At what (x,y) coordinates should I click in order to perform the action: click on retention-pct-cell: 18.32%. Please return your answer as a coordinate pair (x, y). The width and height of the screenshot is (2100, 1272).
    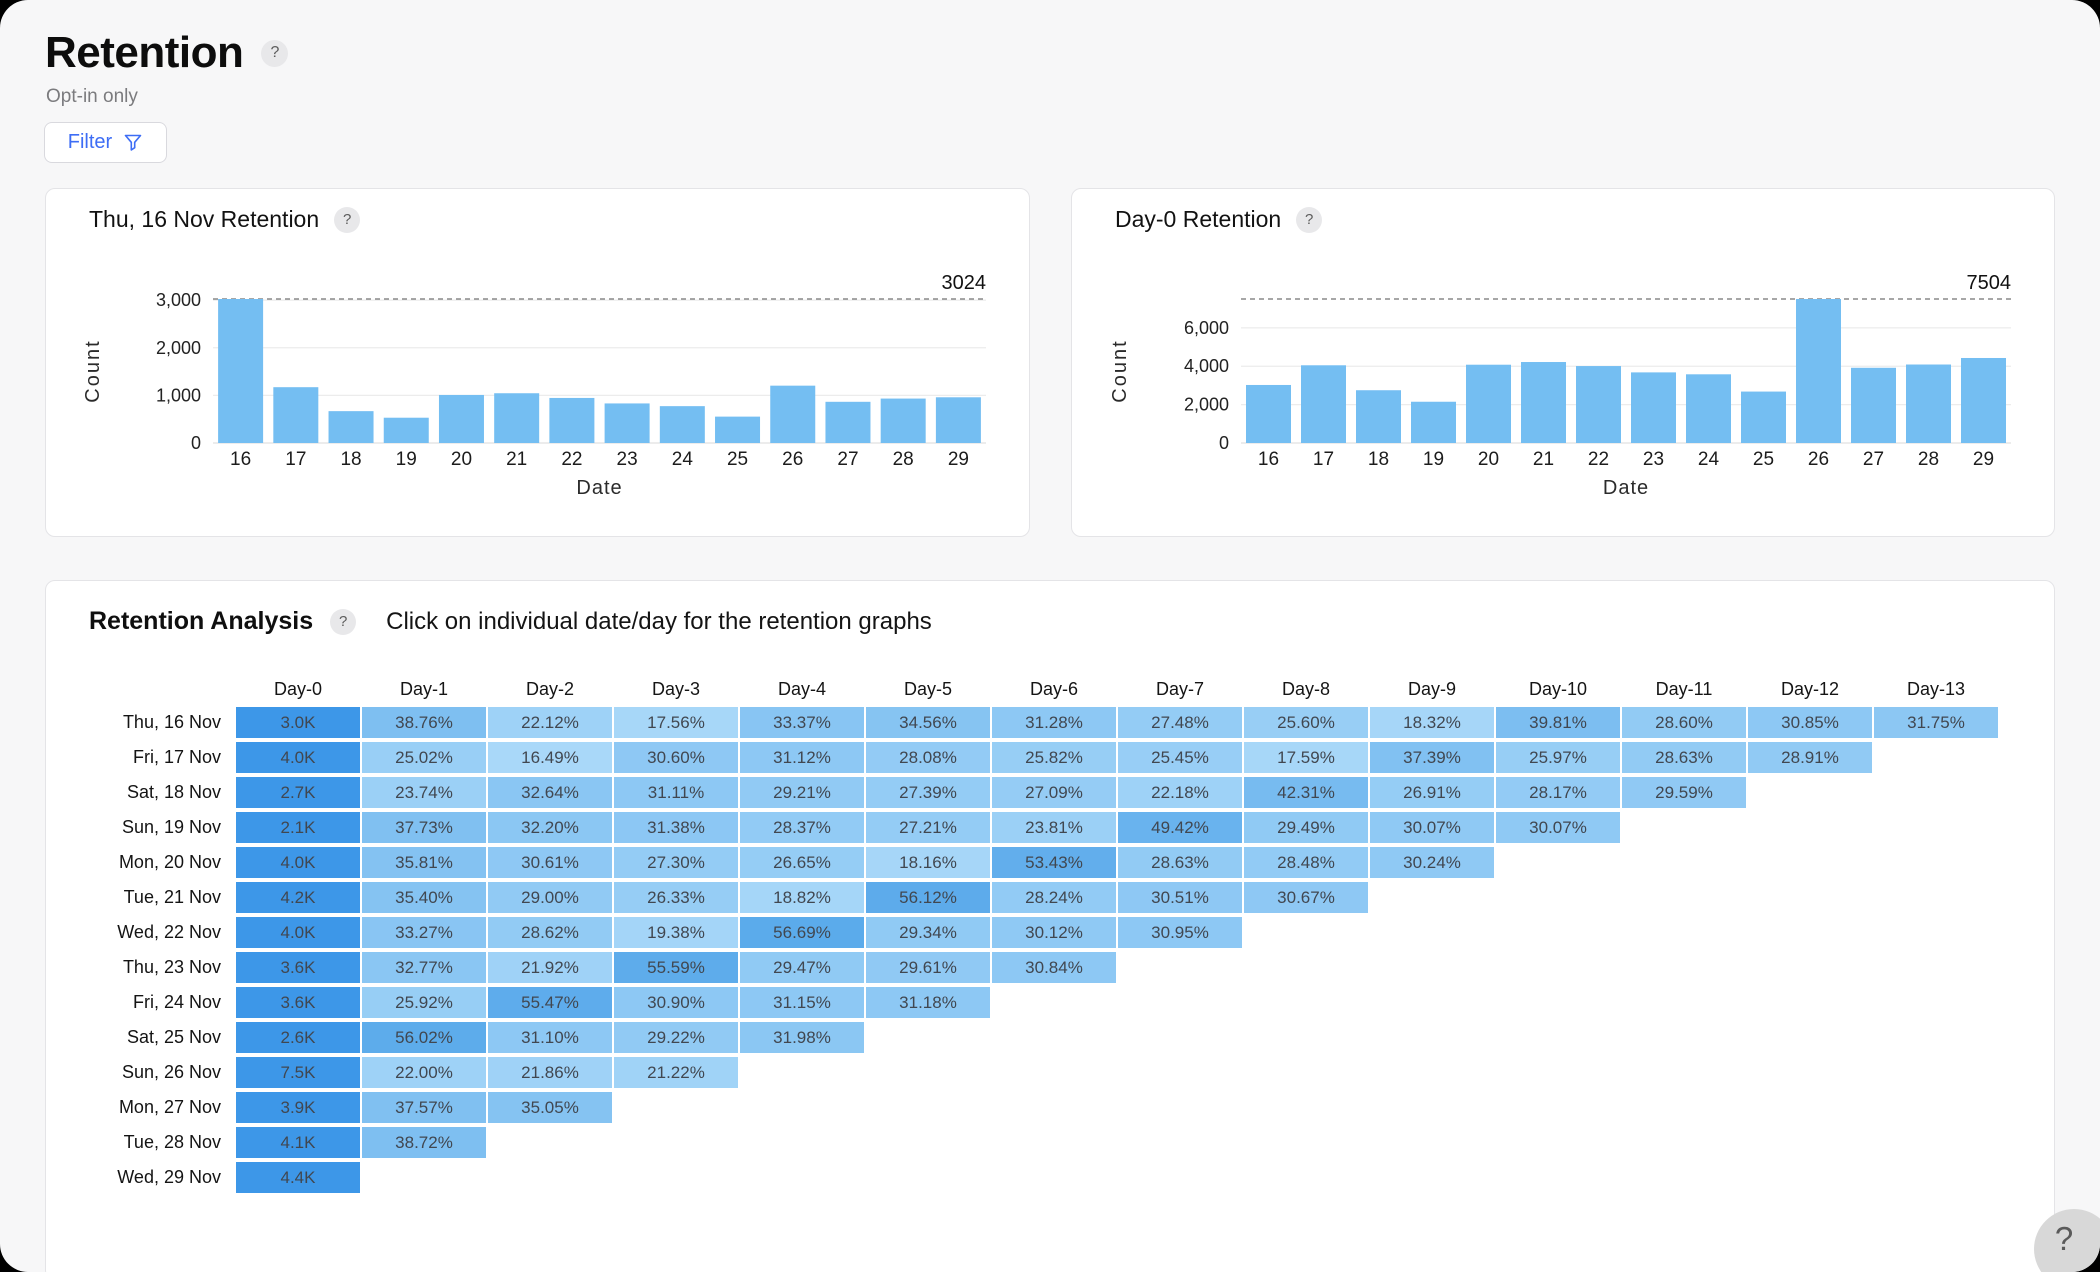
    Looking at the image, I should click on (1432, 722).